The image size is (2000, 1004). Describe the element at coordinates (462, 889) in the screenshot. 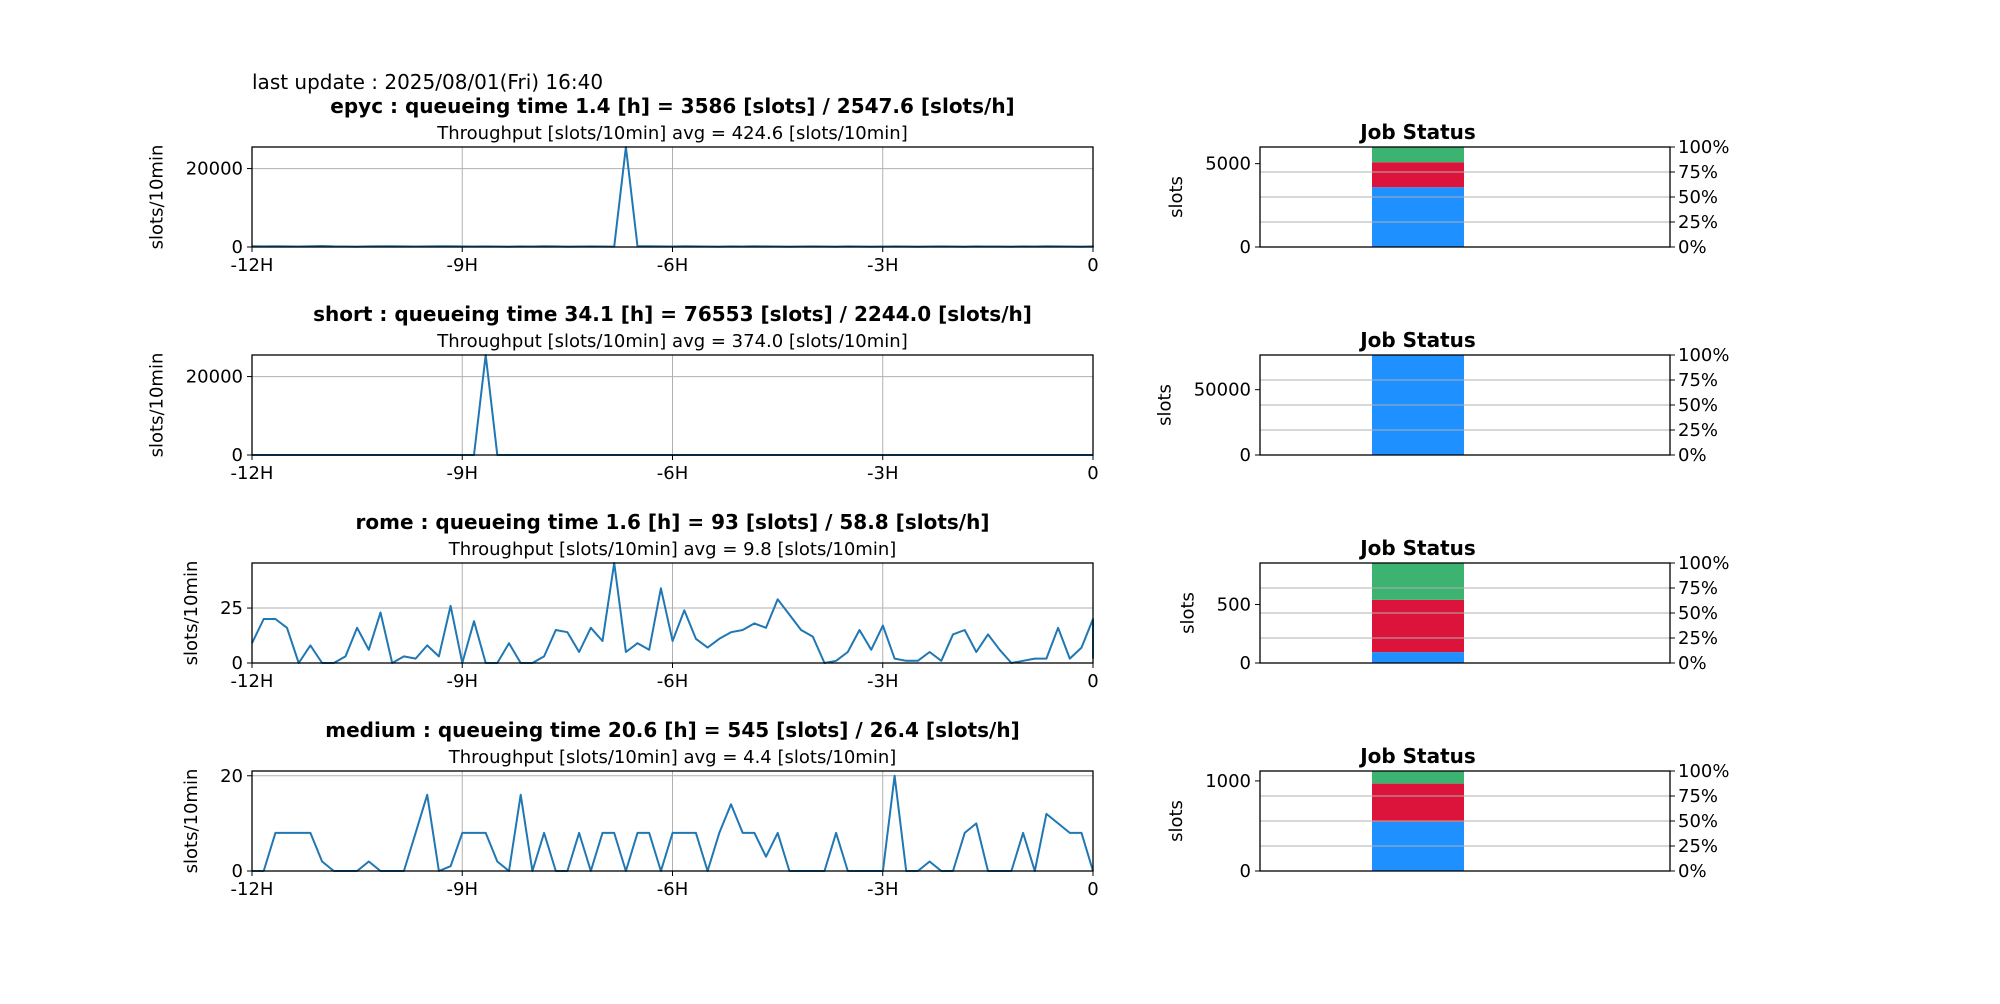

I see `medium-xtick-label-1: -9H` at that location.